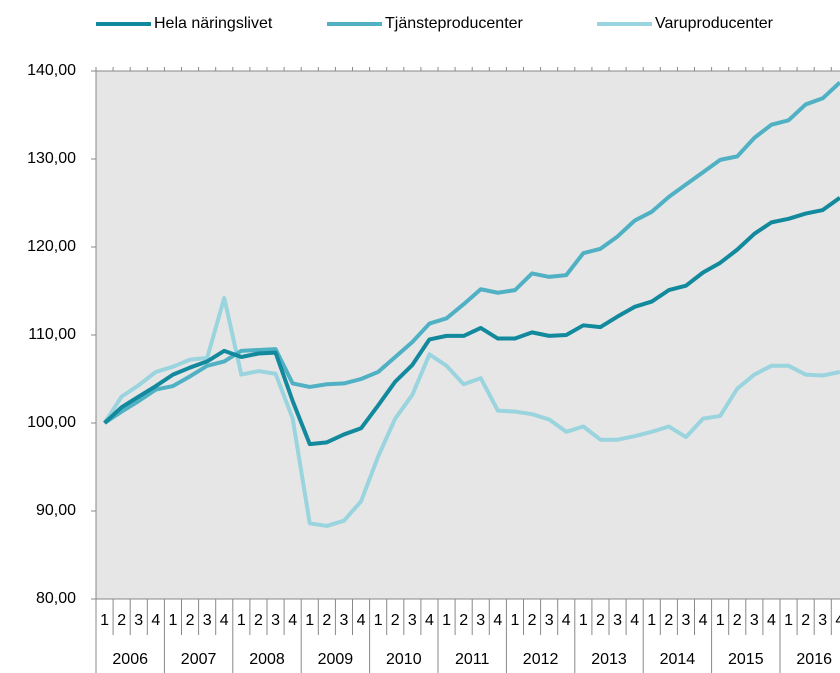 This screenshot has width=840, height=673. Describe the element at coordinates (56, 598) in the screenshot. I see `y-tick-label: 80,00` at that location.